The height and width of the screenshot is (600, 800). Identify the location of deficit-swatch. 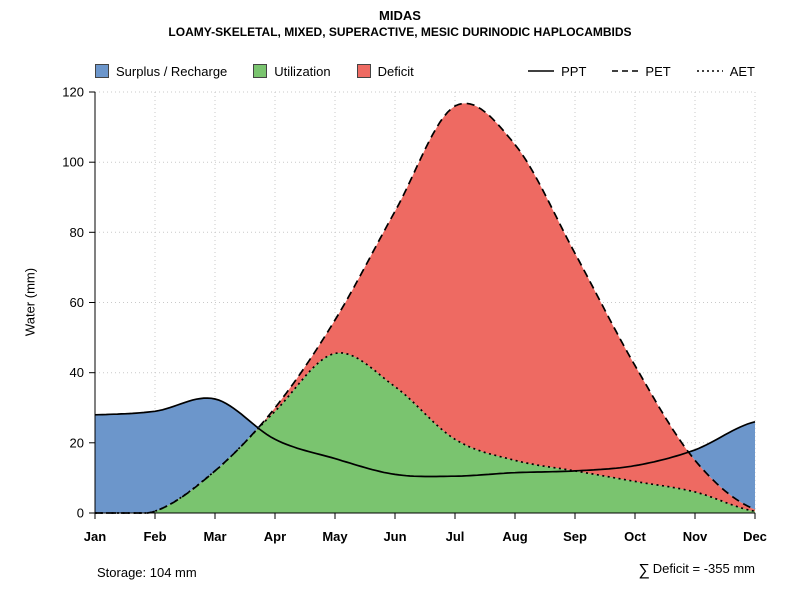
(363, 71).